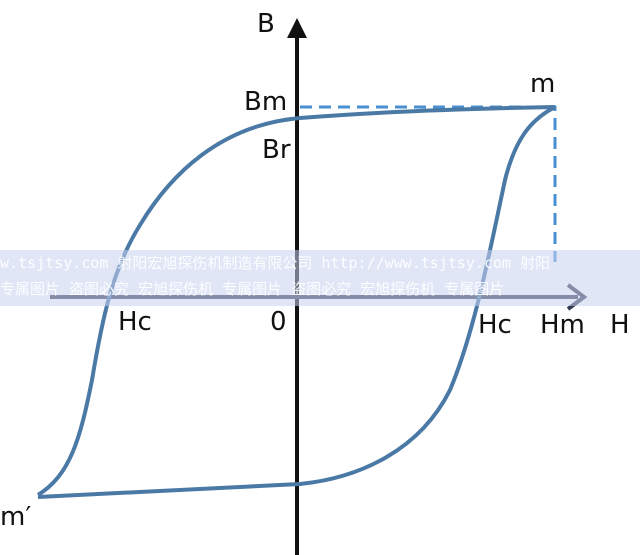 This screenshot has height=555, width=640. Describe the element at coordinates (276, 150) in the screenshot. I see `br-label: Br` at that location.